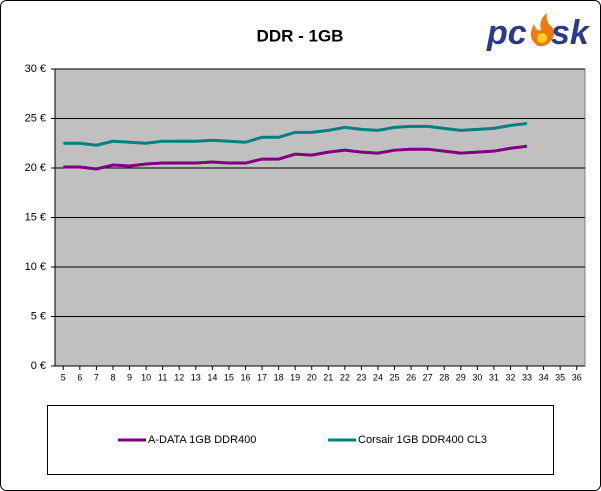 The width and height of the screenshot is (601, 491). I want to click on x-tick-label: 33, so click(527, 377).